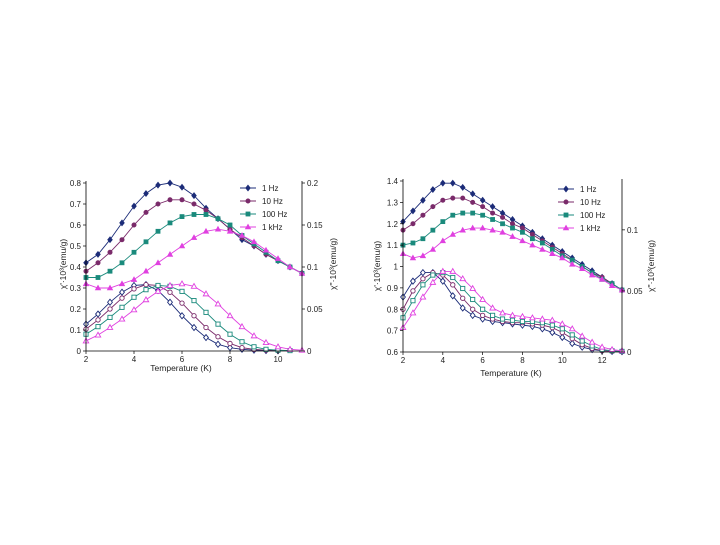 This screenshot has height=545, width=720. I want to click on chart-right-x-axis-label: Temperature (K), so click(511, 373).